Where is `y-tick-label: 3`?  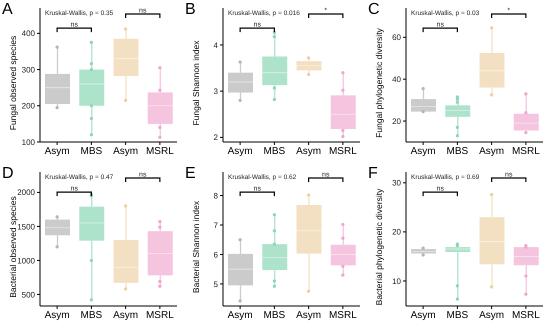 y-tick-label: 3 is located at coordinates (216, 91).